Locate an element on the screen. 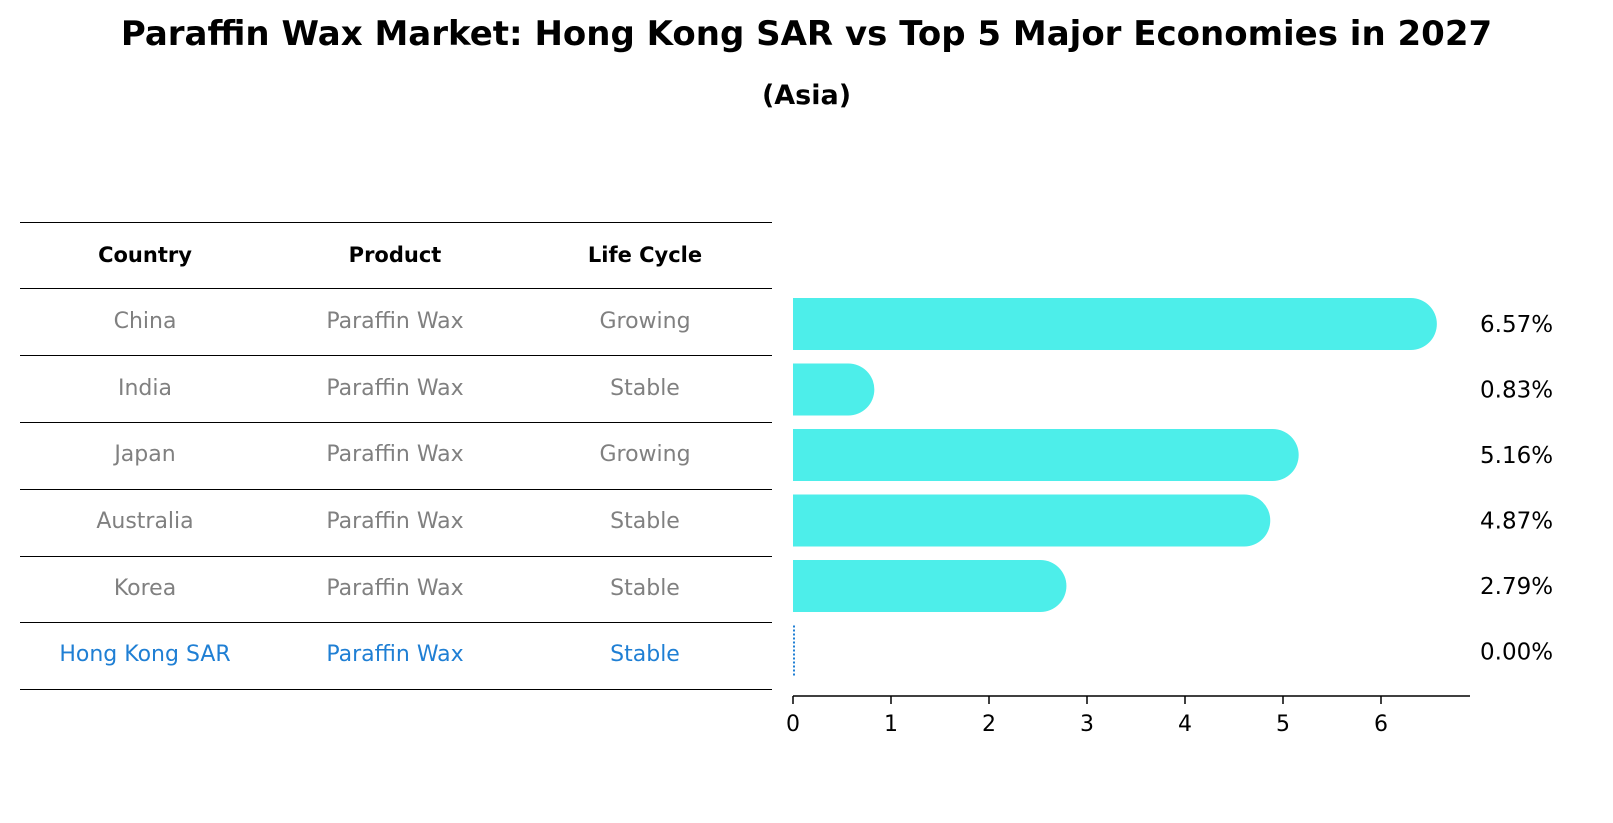 The width and height of the screenshot is (1613, 823). row-country: Australia is located at coordinates (145, 521).